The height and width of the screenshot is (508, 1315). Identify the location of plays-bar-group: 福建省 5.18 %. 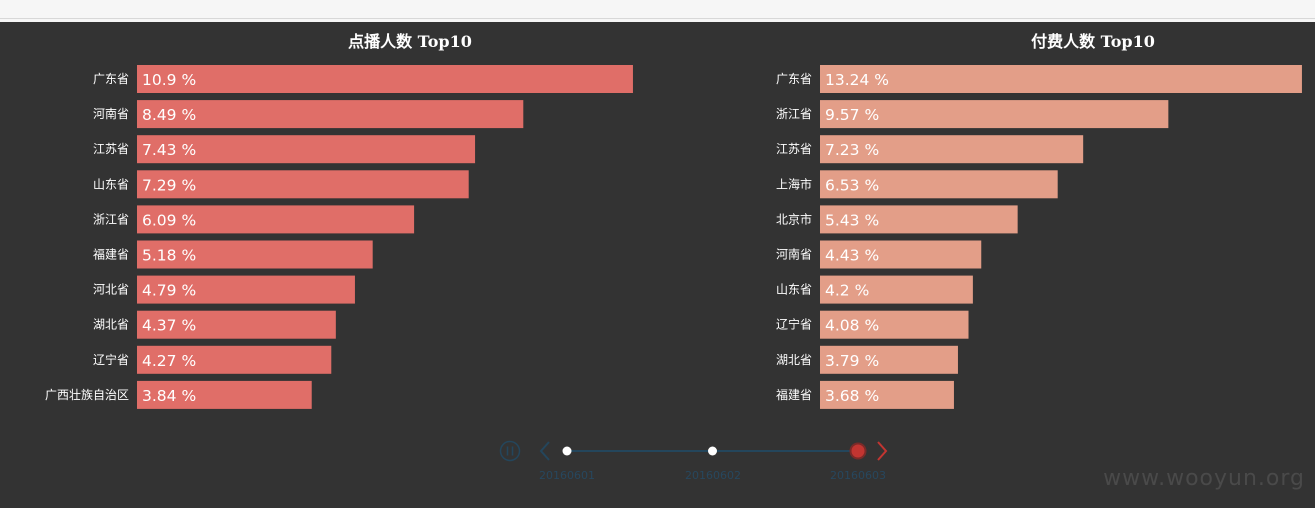
(233, 254).